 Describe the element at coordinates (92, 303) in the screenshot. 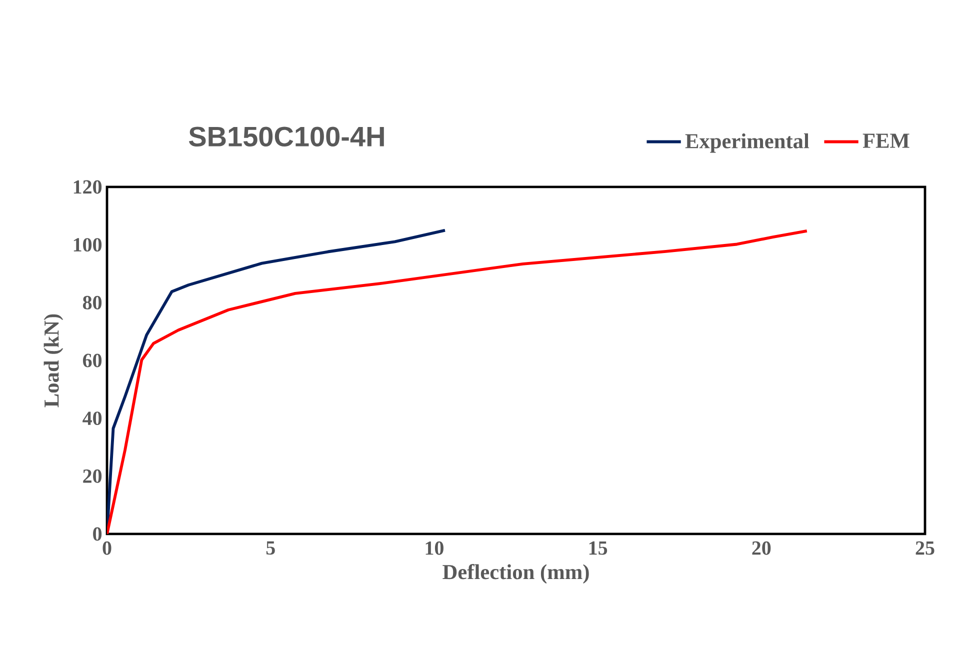

I see `y-tick-label: 80` at that location.